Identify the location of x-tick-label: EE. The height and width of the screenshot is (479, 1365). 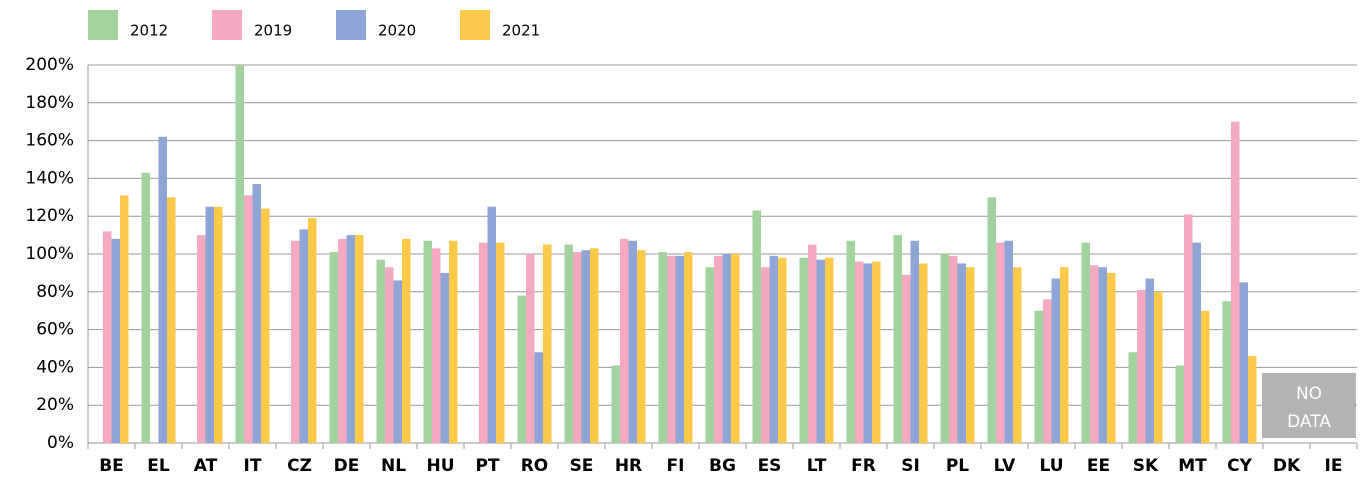
(1098, 466).